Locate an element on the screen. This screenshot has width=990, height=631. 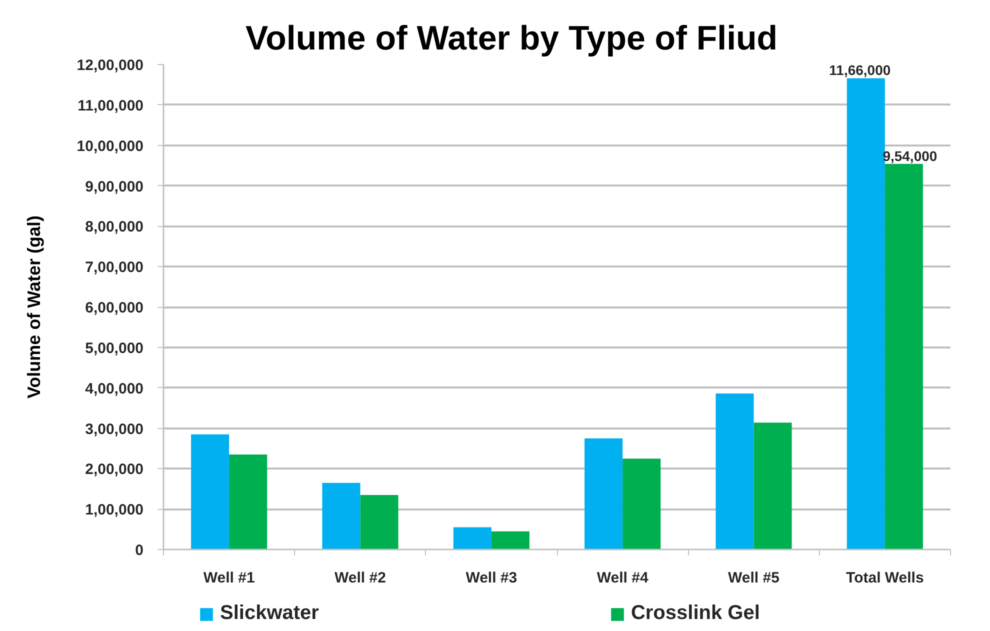
y-tick-label: 0 is located at coordinates (139, 550).